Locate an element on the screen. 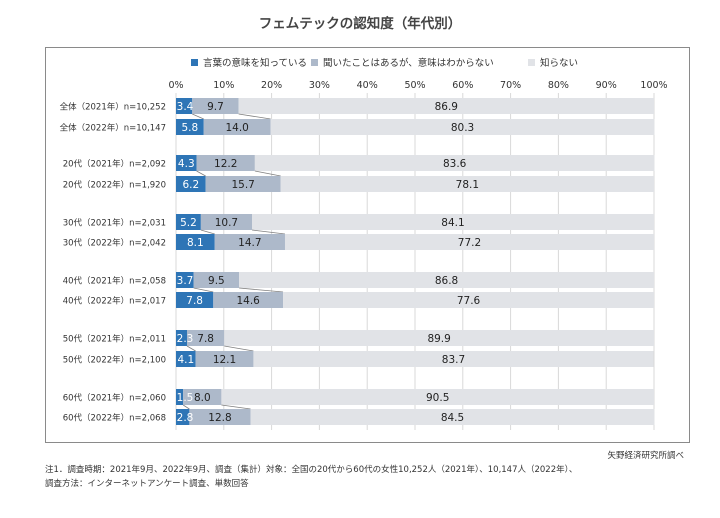 This screenshot has width=720, height=518. data-label: 3.4 is located at coordinates (185, 107).